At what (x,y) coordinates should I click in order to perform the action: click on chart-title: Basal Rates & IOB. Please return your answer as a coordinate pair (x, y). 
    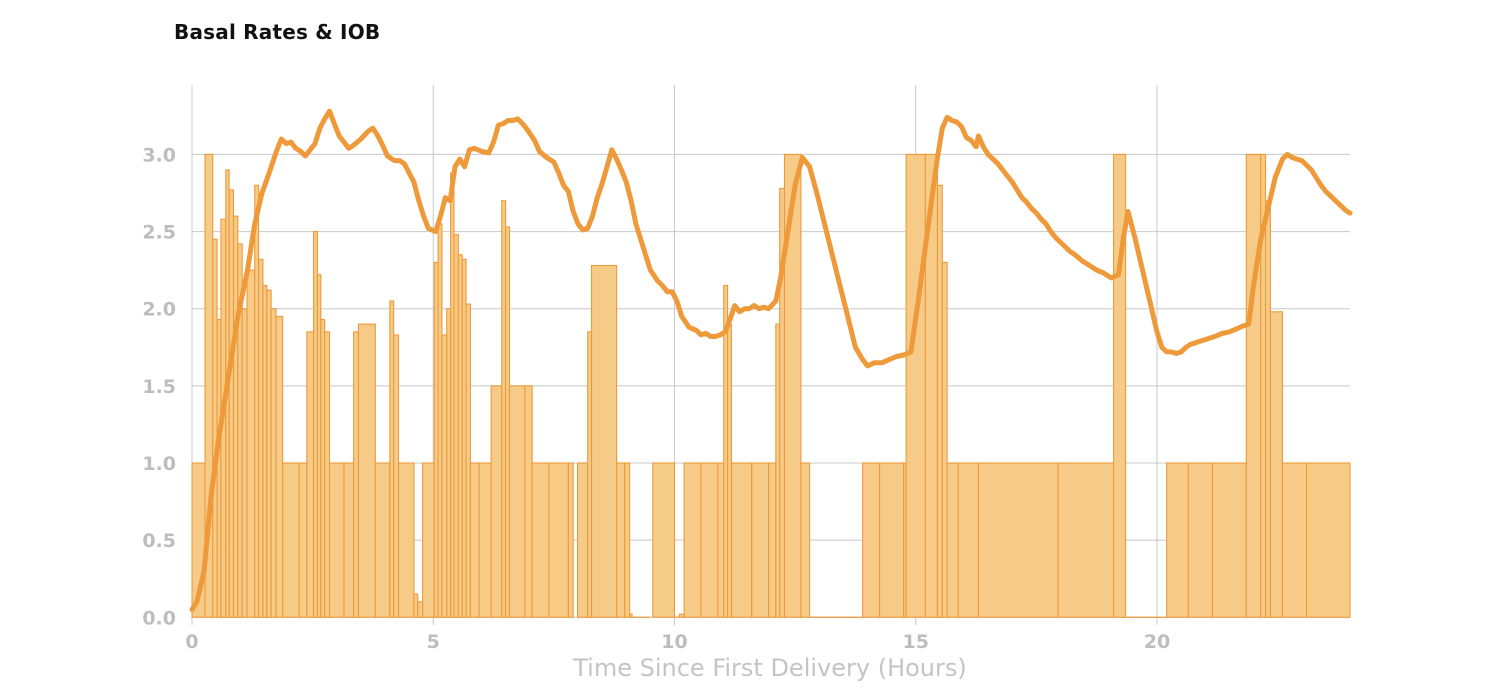
    Looking at the image, I should click on (277, 32).